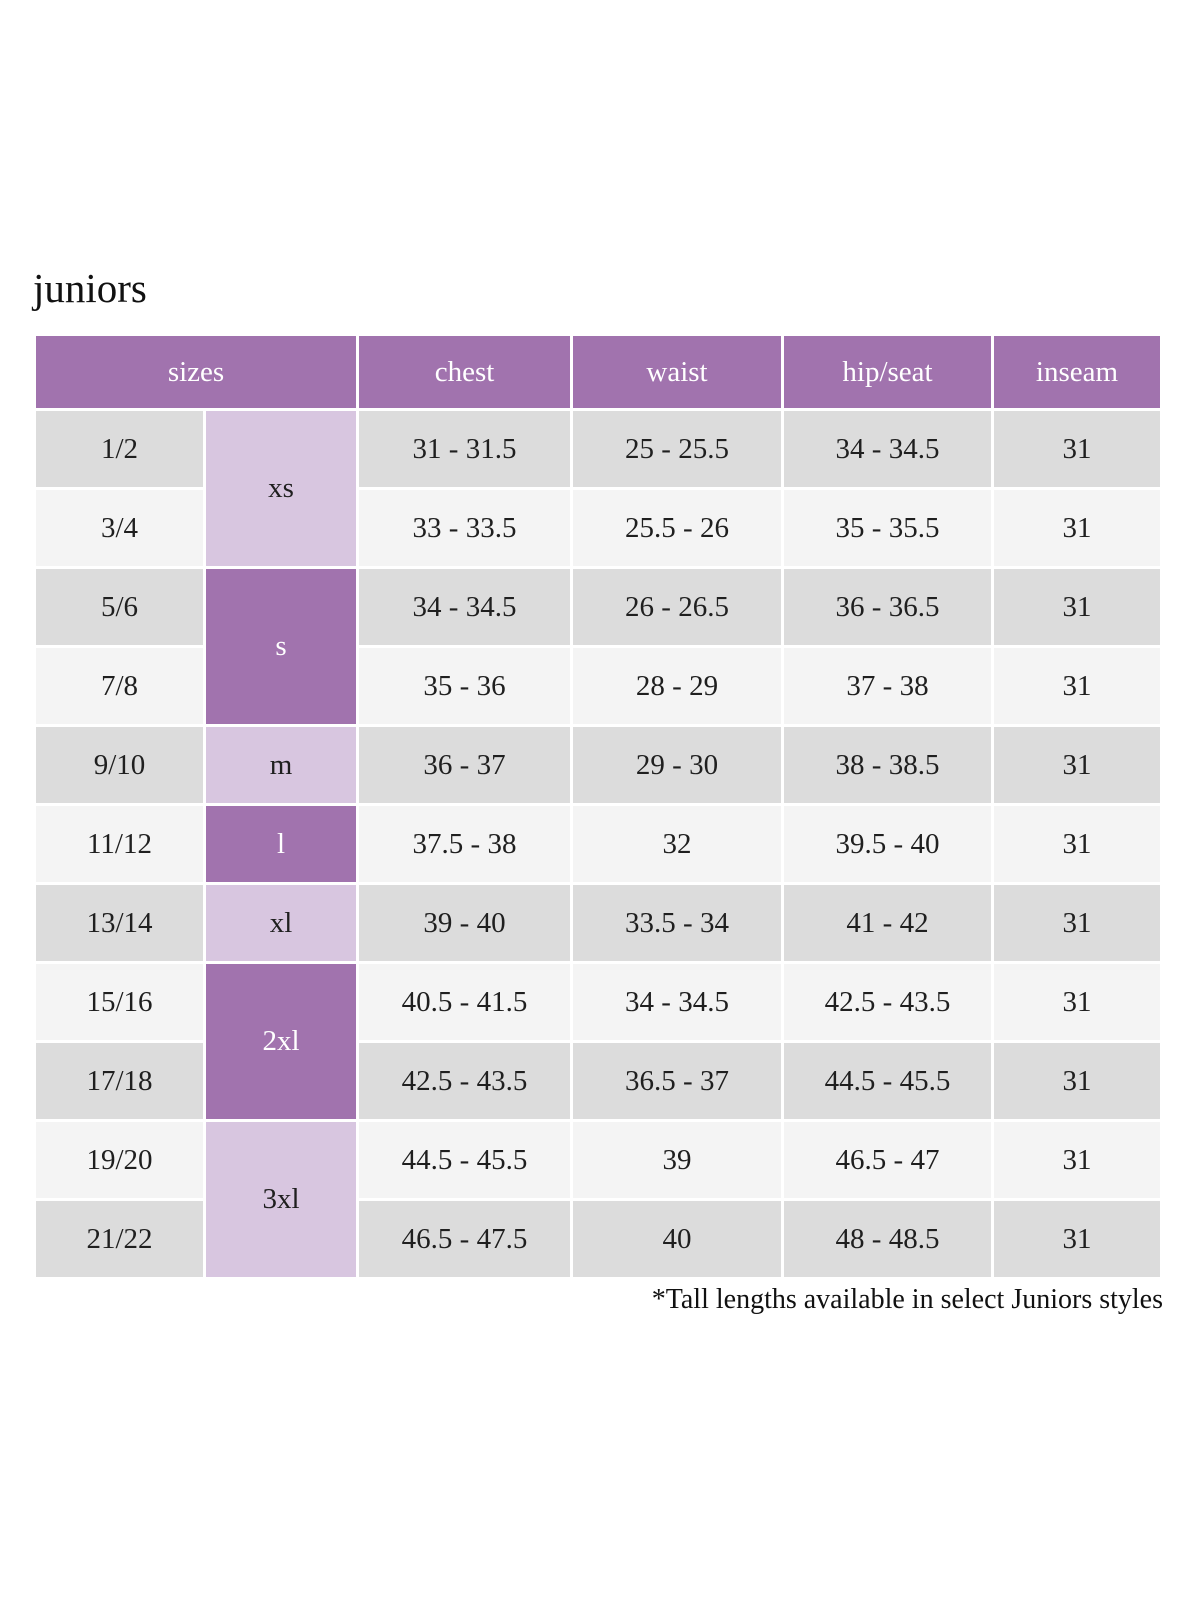 The height and width of the screenshot is (1600, 1200). I want to click on hip-seat-value-cell: 38 - 38.5, so click(887, 765).